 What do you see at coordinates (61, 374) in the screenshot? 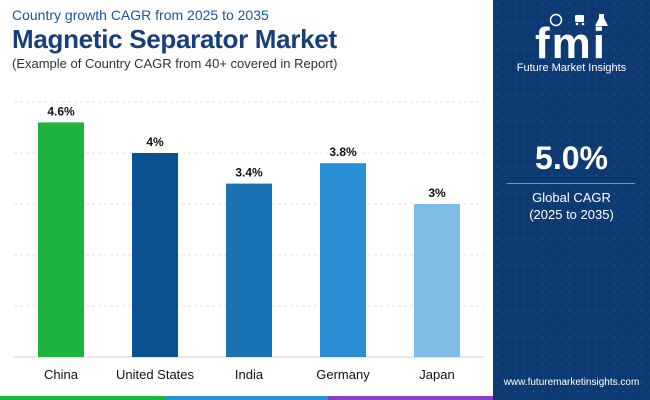
I see `x-tick-label-china: China` at bounding box center [61, 374].